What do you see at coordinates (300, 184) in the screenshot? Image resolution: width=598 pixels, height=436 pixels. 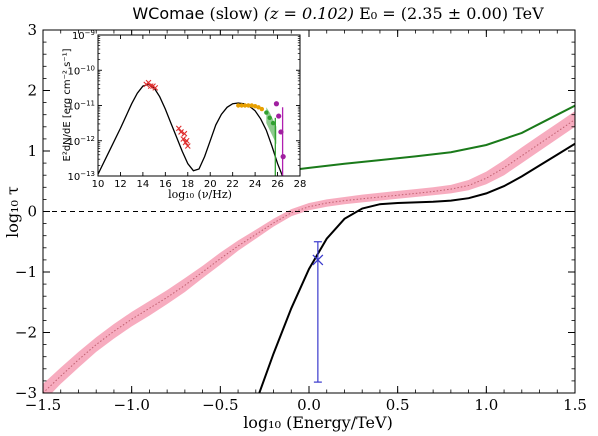 I see `inset-x-tick-label: 28` at bounding box center [300, 184].